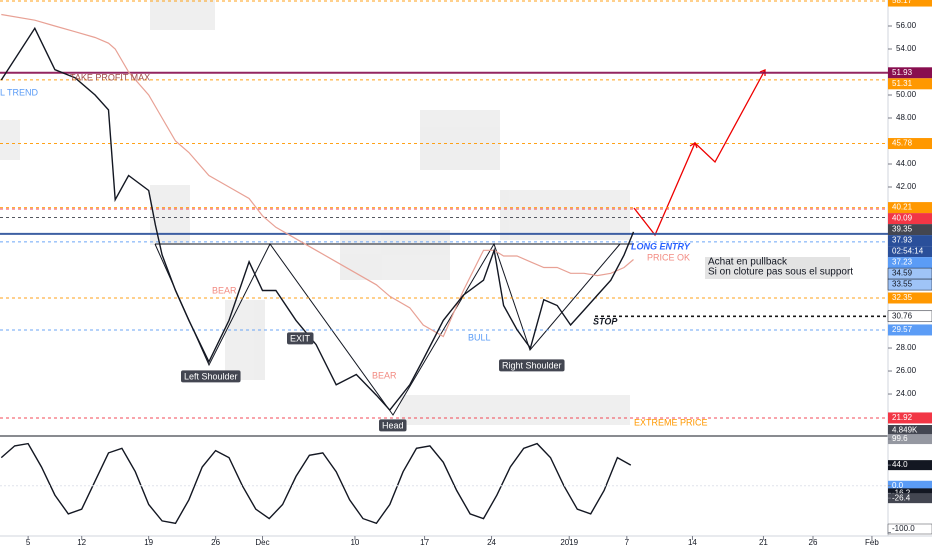 This screenshot has width=932, height=550. What do you see at coordinates (148, 542) in the screenshot?
I see `x-tick-label: 19` at bounding box center [148, 542].